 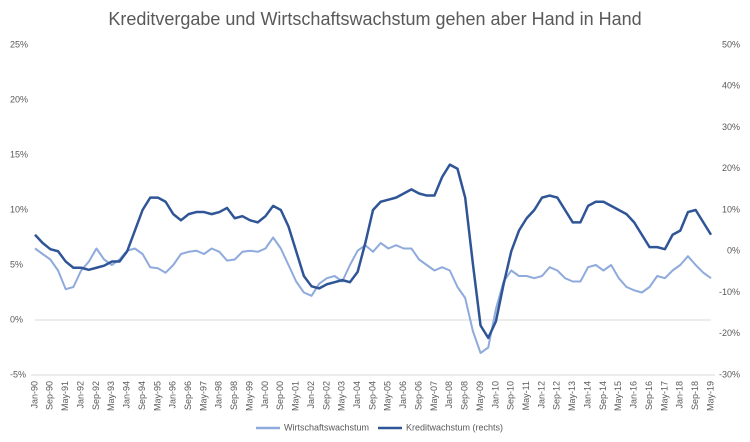 I want to click on x-tick-label: May-13, so click(x=572, y=396).